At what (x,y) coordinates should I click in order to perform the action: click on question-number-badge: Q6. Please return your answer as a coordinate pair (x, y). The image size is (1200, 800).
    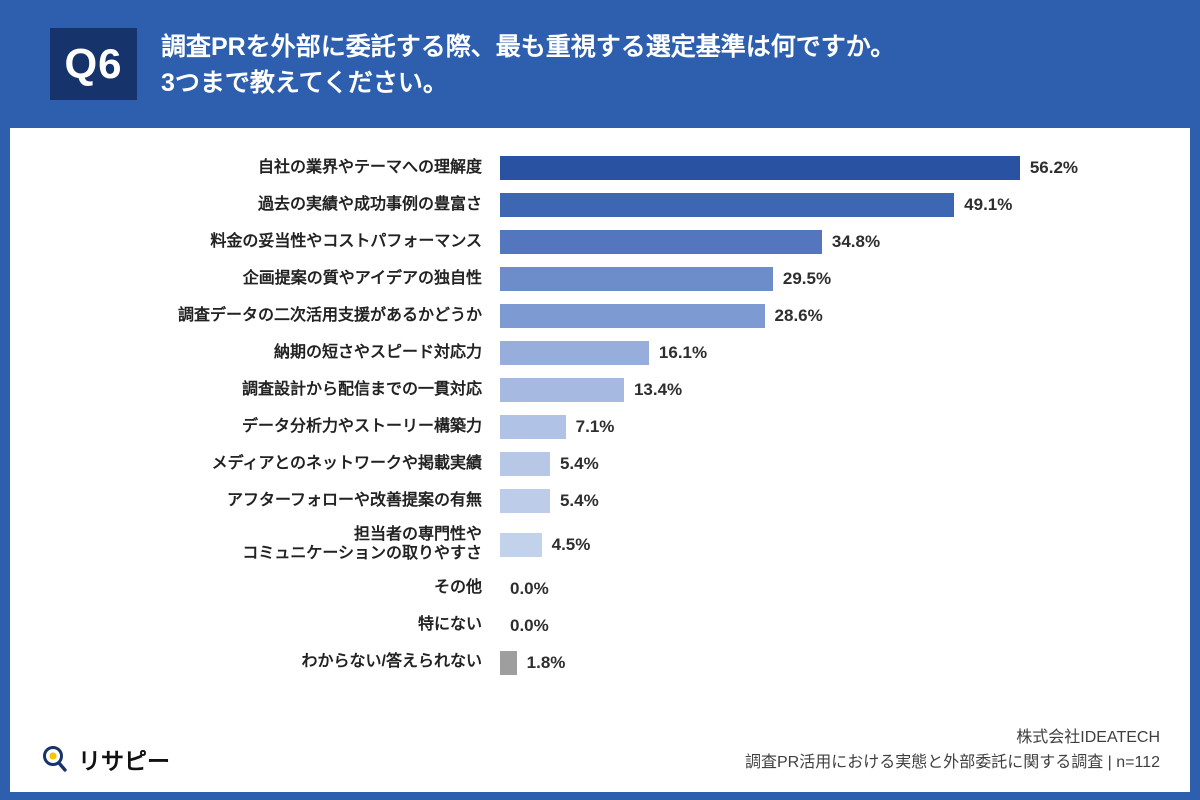
    Looking at the image, I should click on (93, 64).